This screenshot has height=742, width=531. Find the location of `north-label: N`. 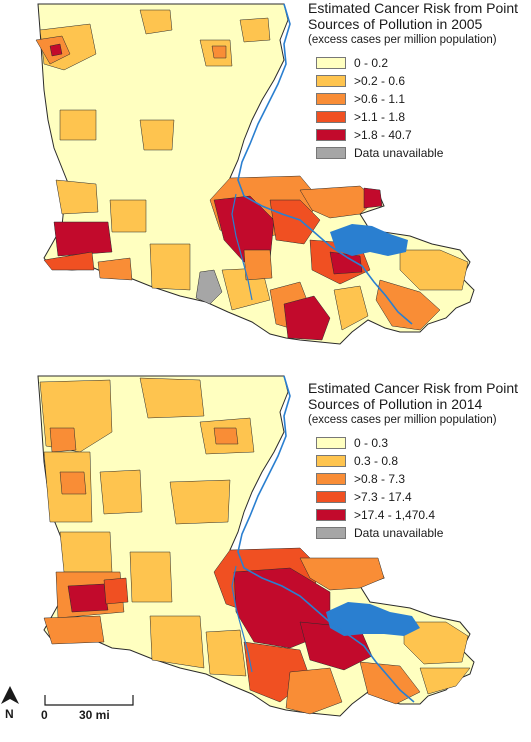

north-label: N is located at coordinates (9, 714).